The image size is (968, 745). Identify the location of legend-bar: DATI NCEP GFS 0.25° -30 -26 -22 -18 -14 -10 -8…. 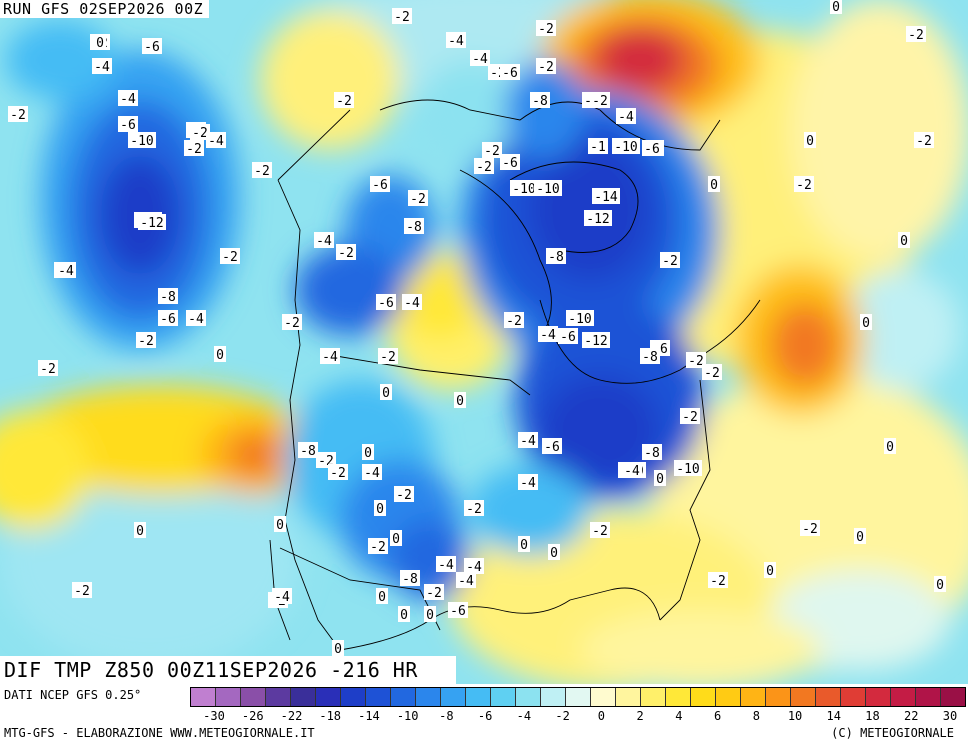
(484, 714).